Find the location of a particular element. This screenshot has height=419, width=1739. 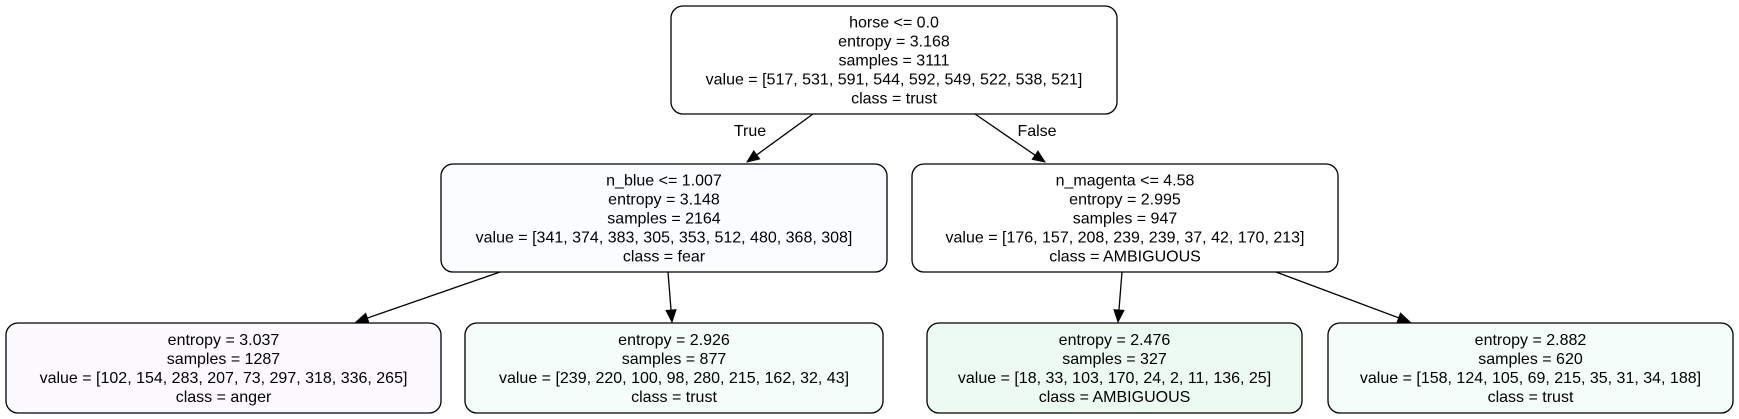

node-line: samples = 877 is located at coordinates (674, 359).